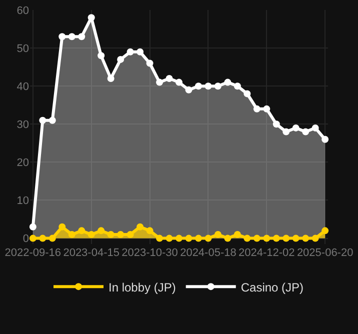 This screenshot has width=358, height=334. What do you see at coordinates (22, 125) in the screenshot?
I see `y-tick-label: 30` at bounding box center [22, 125].